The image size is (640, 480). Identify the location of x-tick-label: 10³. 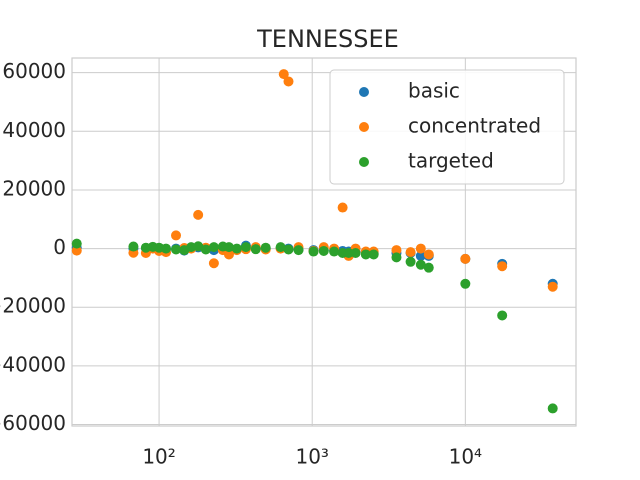
(311, 457).